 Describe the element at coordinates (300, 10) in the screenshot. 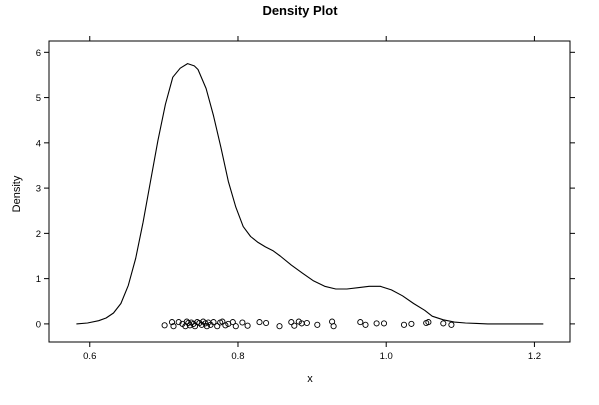

I see `chart-title: Density Plot` at that location.